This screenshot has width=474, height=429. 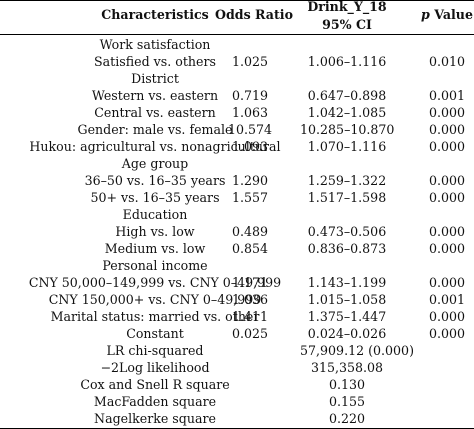 I want to click on row-label: Hukou: agricultural vs. nonagricultural, so click(x=155, y=146).